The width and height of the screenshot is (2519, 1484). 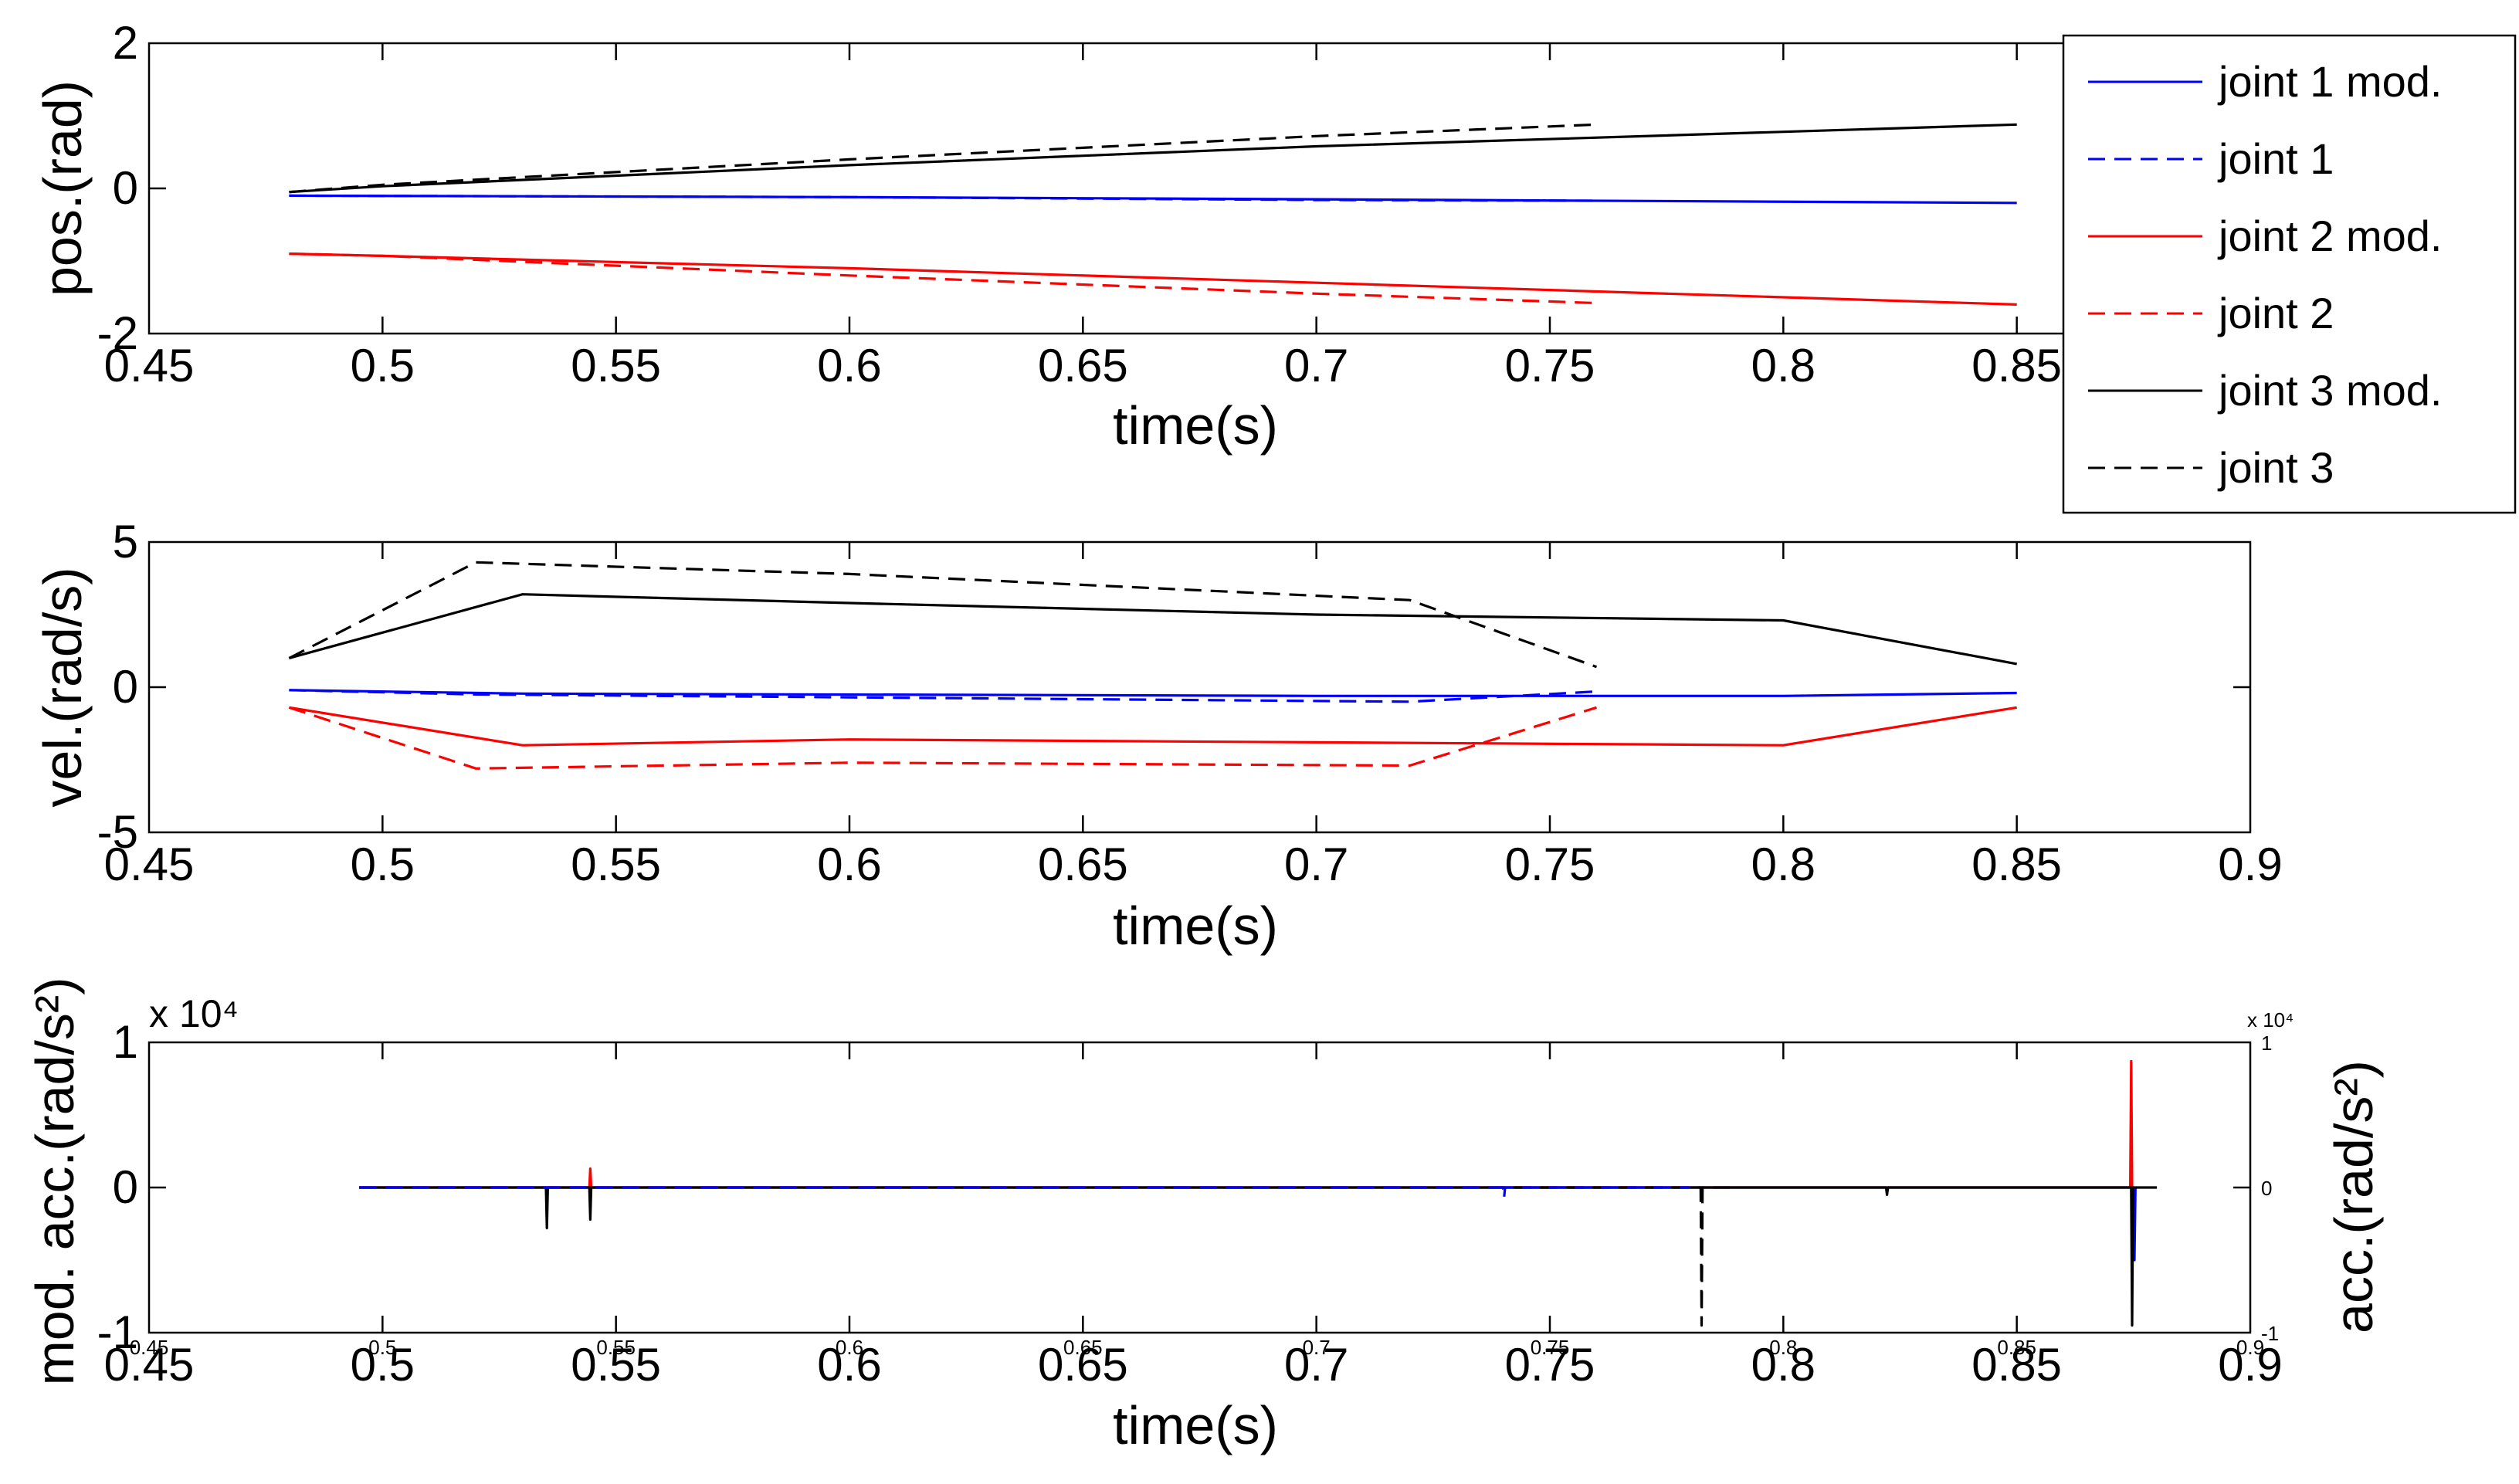 I want to click on series-joint-1-mod, so click(x=1153, y=693).